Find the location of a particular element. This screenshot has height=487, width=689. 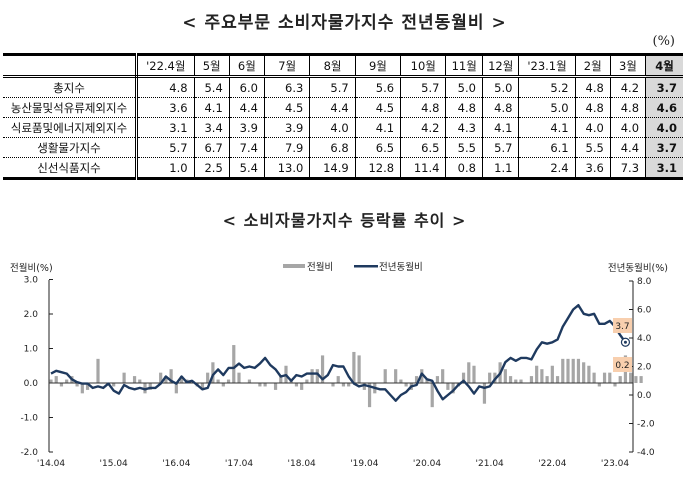

x-tick-label: '23.04 is located at coordinates (615, 464).